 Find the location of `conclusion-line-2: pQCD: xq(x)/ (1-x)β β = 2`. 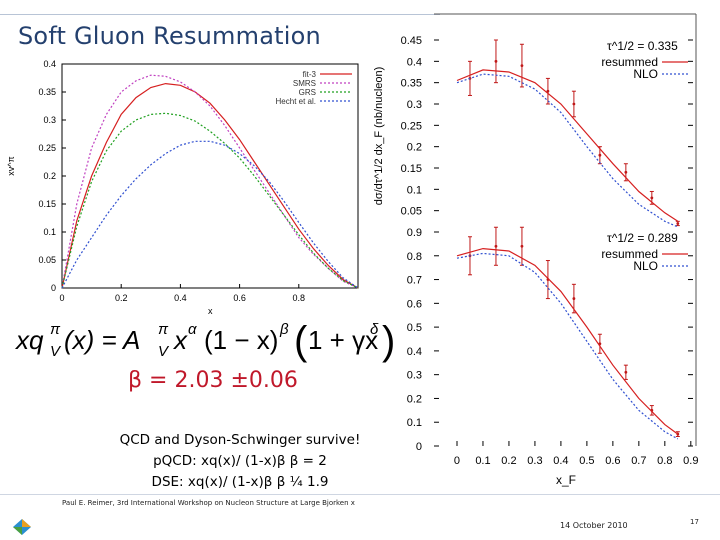

conclusion-line-2: pQCD: xq(x)/ (1-x)β β = 2 is located at coordinates (240, 461).